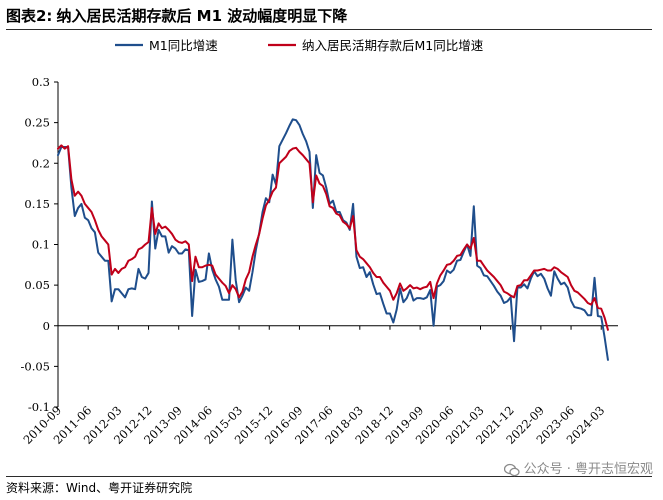  I want to click on y-tick-label-3: 0.05, so click(37, 285).